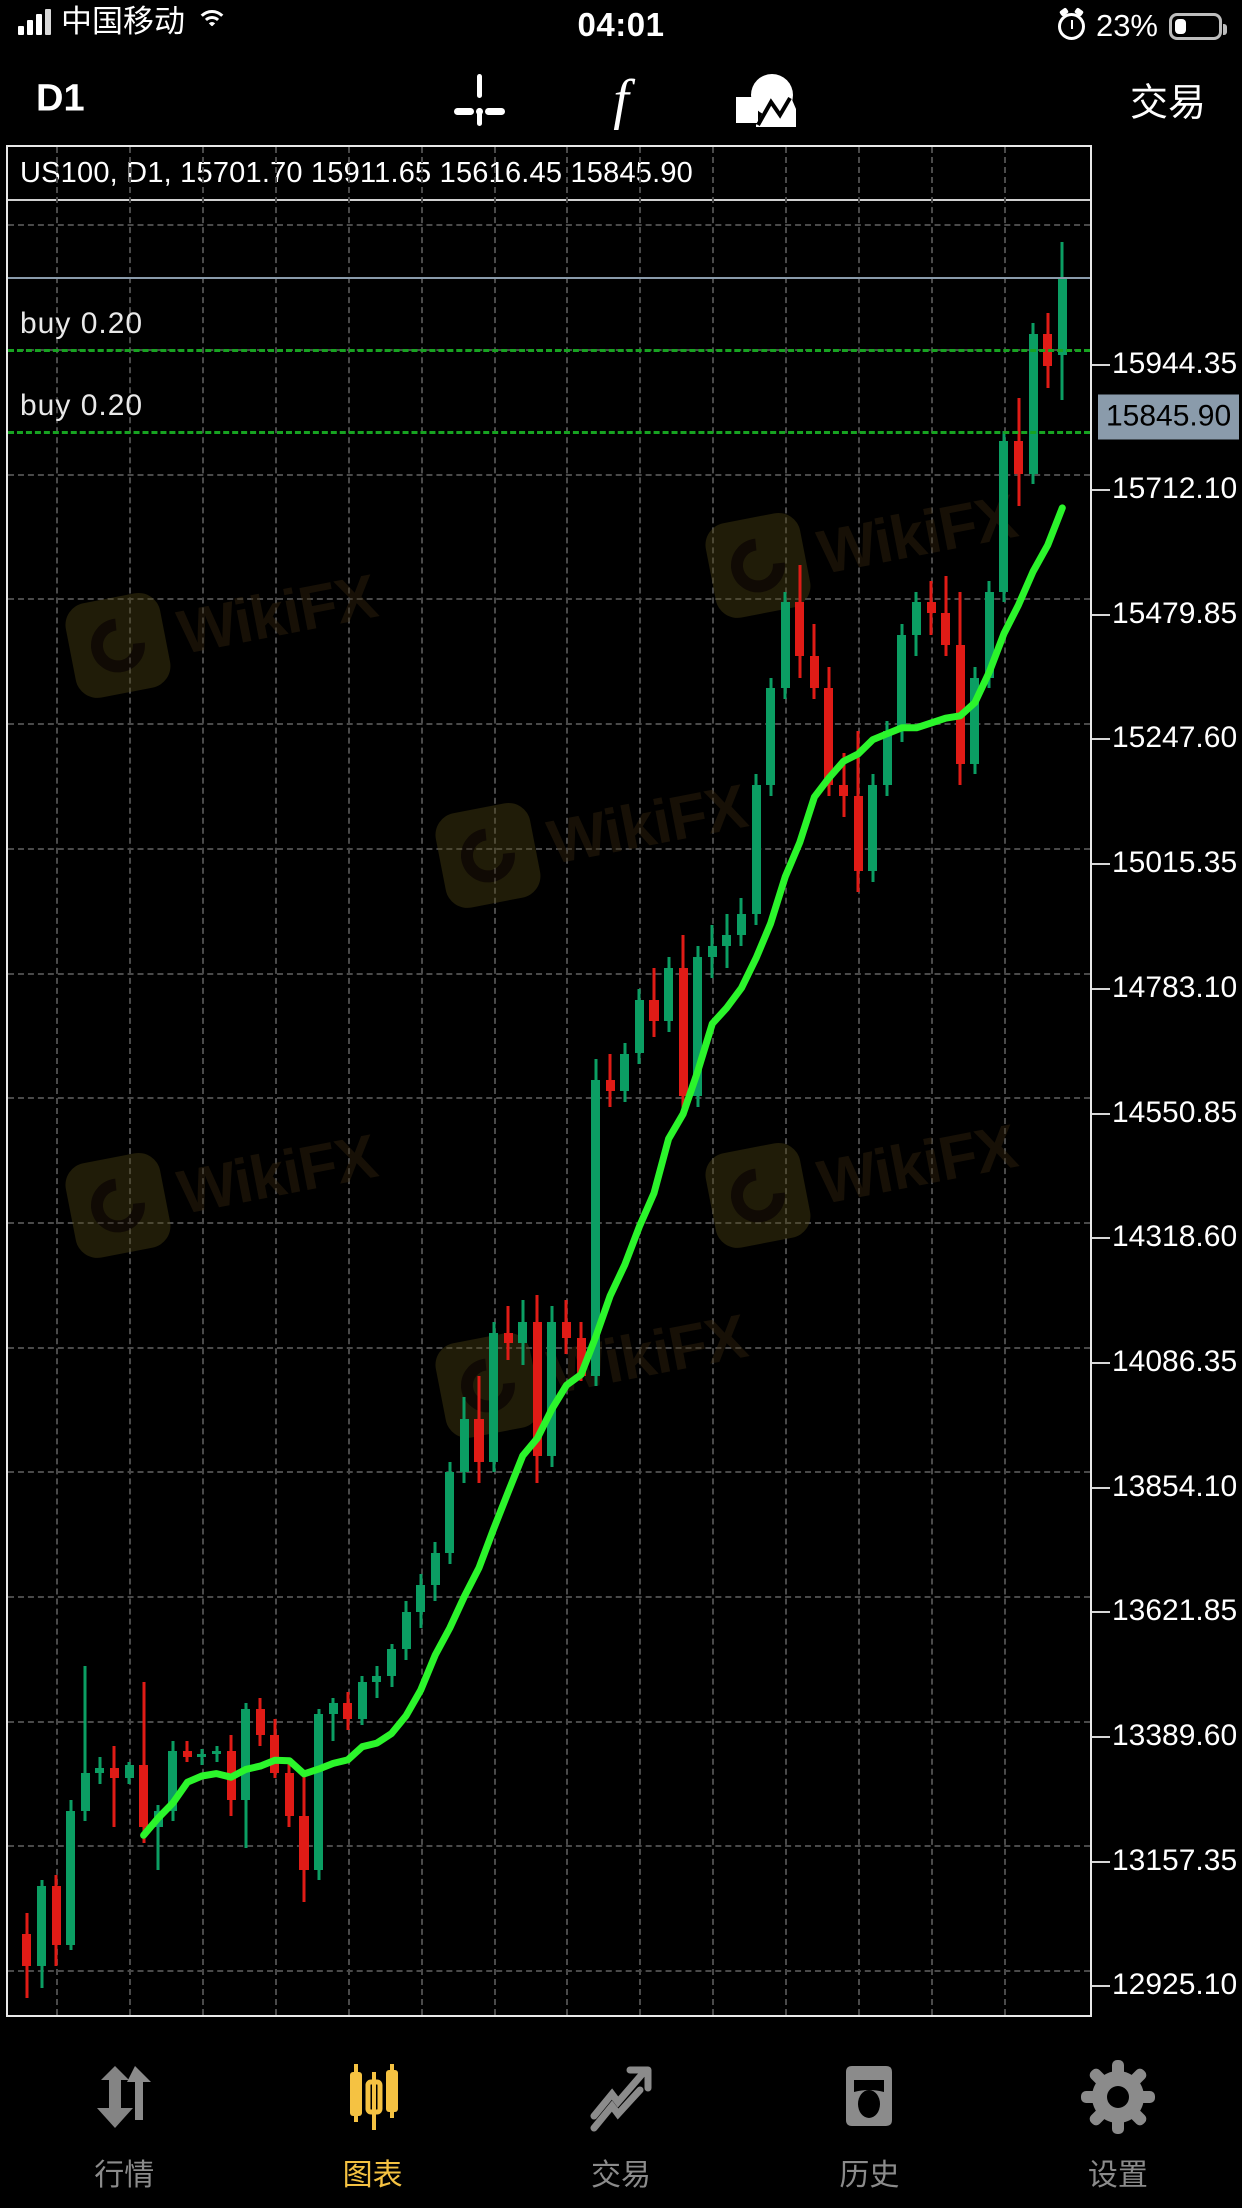 The height and width of the screenshot is (2208, 1242). I want to click on objects-chart-icon, so click(763, 99).